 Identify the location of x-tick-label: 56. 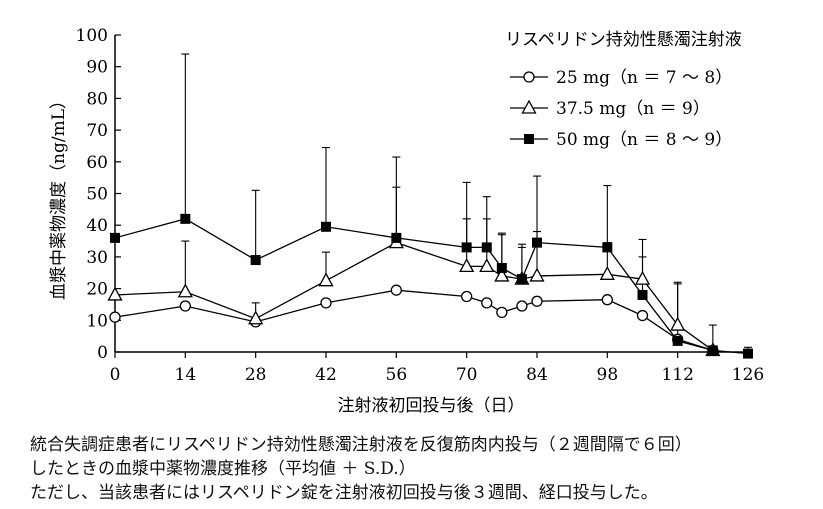
(397, 375).